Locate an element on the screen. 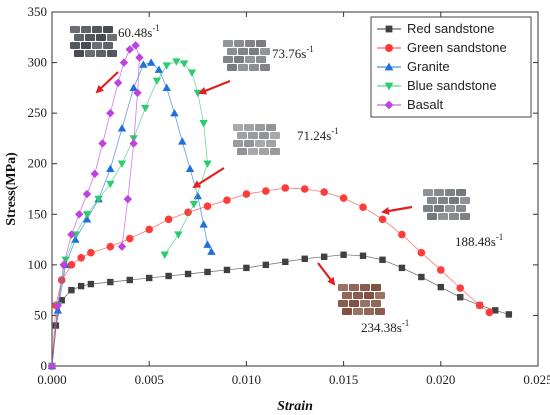 This screenshot has height=415, width=550. y-tick-label: 250 is located at coordinates (38, 112).